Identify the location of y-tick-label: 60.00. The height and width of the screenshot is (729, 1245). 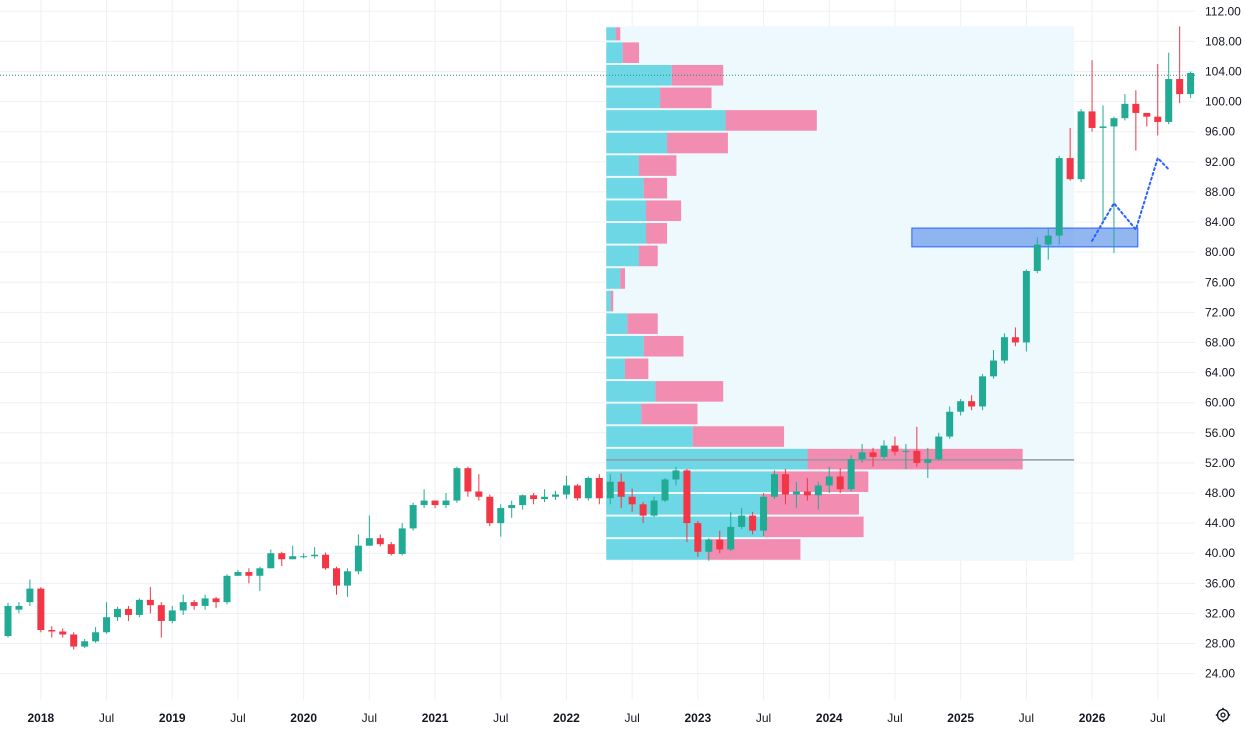
(1220, 403).